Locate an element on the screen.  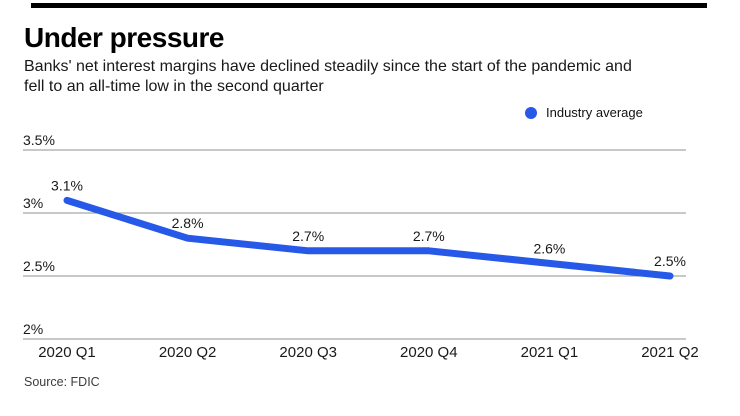
data-label: 2.5% is located at coordinates (670, 261).